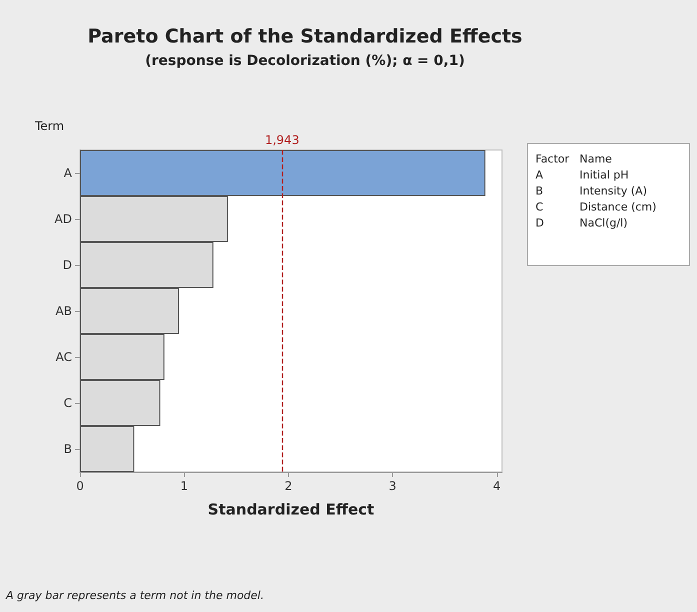 This screenshot has height=612, width=697. Describe the element at coordinates (184, 486) in the screenshot. I see `x-tick-label: 1` at that location.